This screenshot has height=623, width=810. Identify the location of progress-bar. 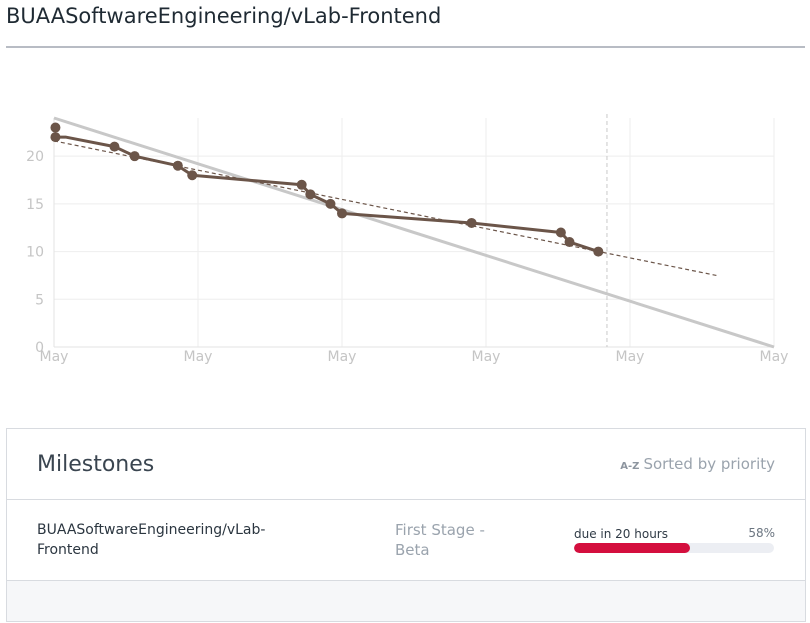
(674, 548).